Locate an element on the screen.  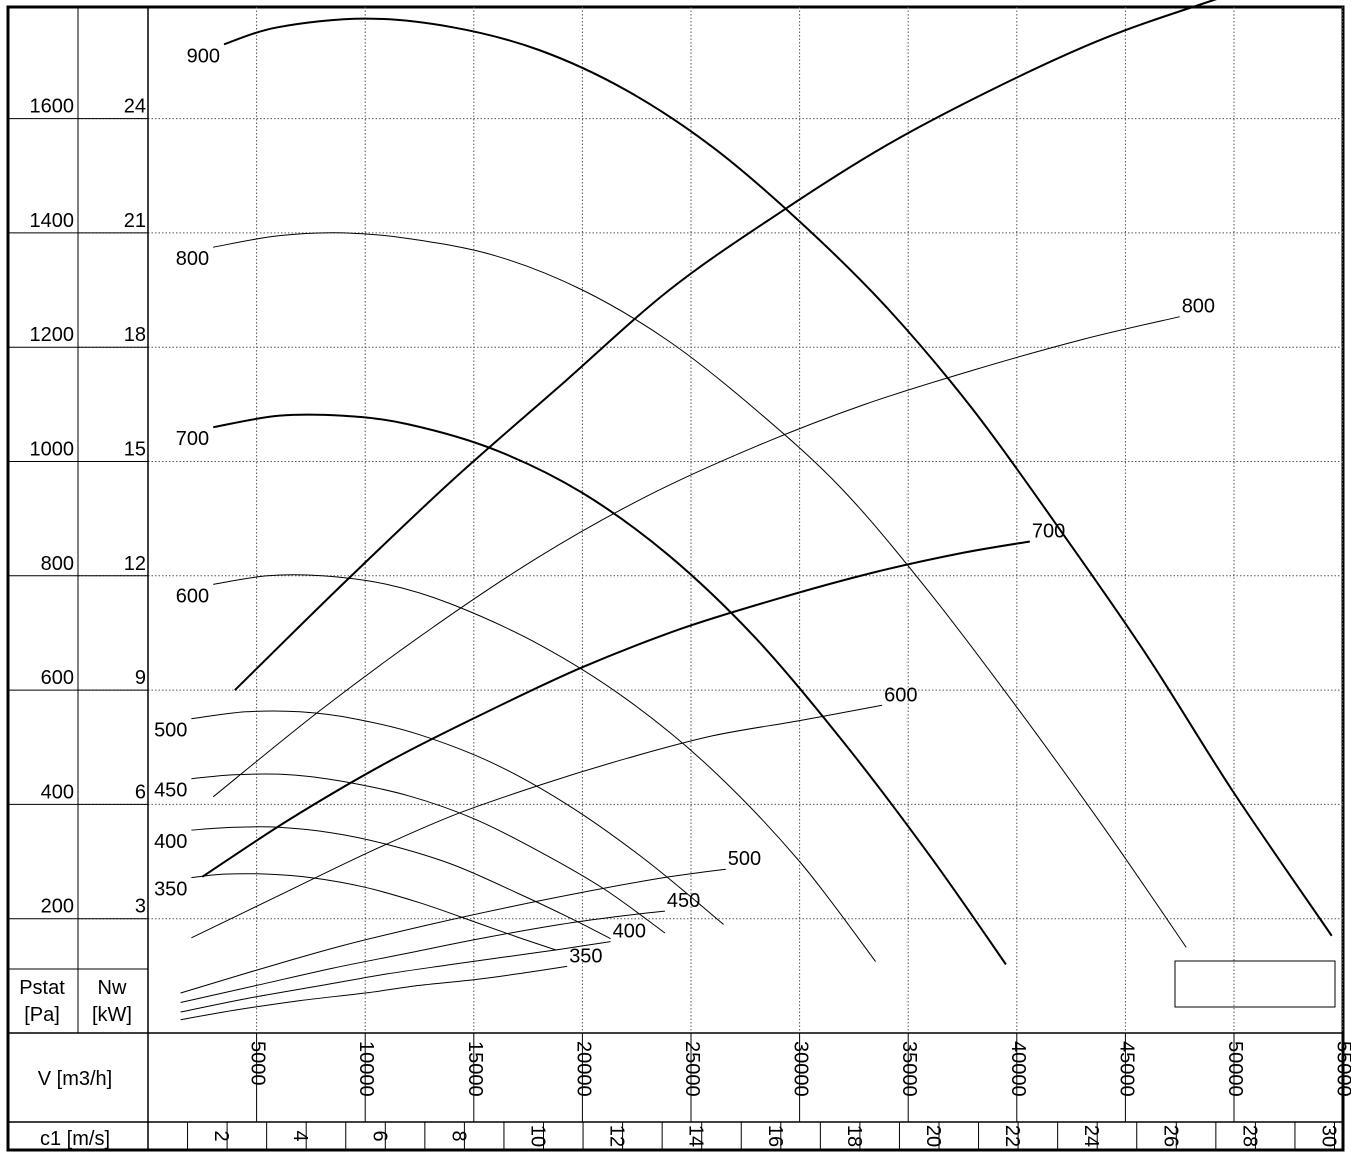
power-tick-label: 24 is located at coordinates (135, 107).